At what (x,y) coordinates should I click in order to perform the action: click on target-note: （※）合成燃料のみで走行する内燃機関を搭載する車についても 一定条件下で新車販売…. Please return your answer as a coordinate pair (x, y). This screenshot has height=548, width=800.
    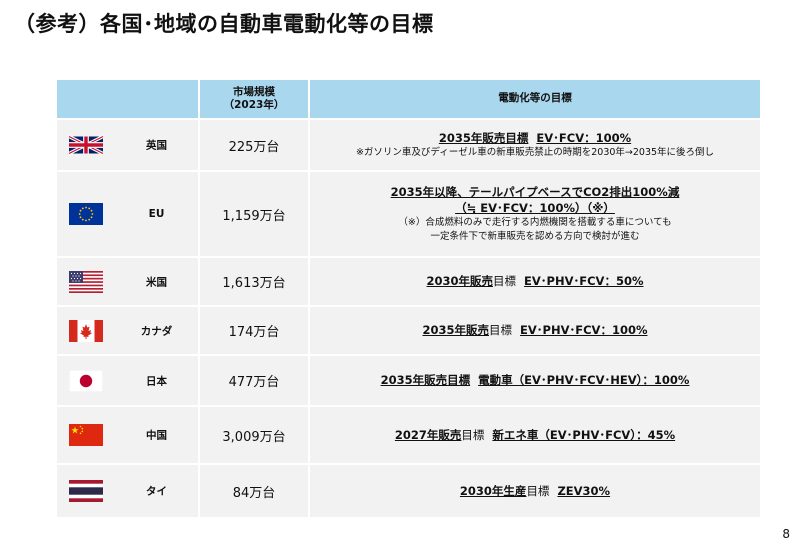
    Looking at the image, I should click on (535, 229).